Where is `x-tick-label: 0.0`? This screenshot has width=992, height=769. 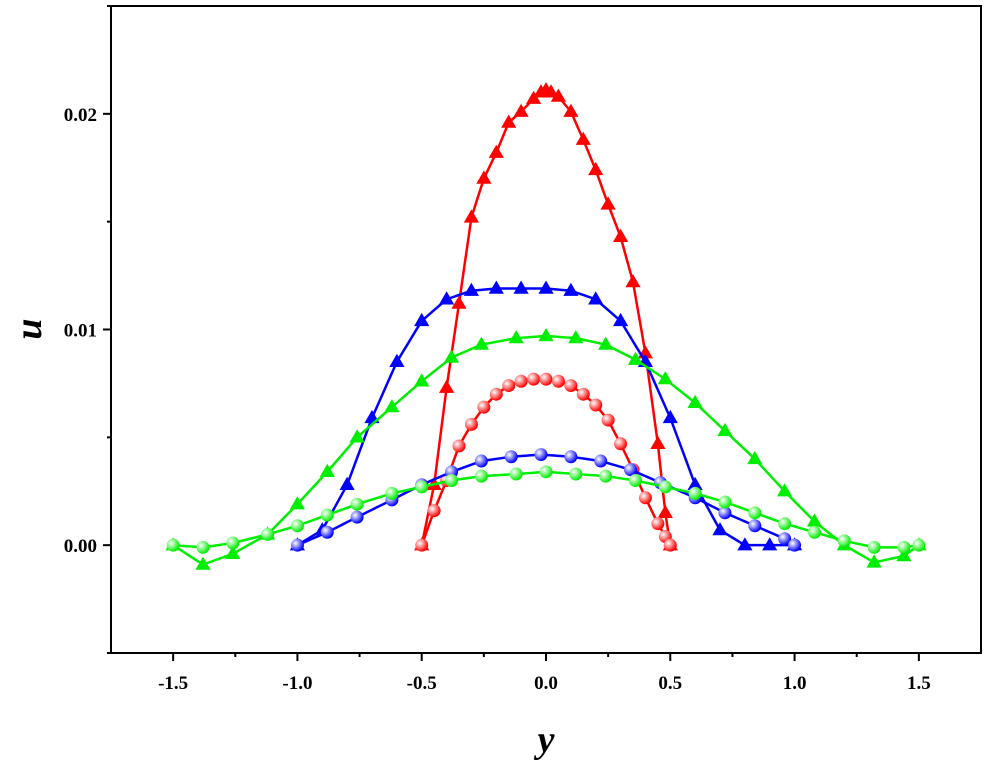
x-tick-label: 0.0 is located at coordinates (546, 683).